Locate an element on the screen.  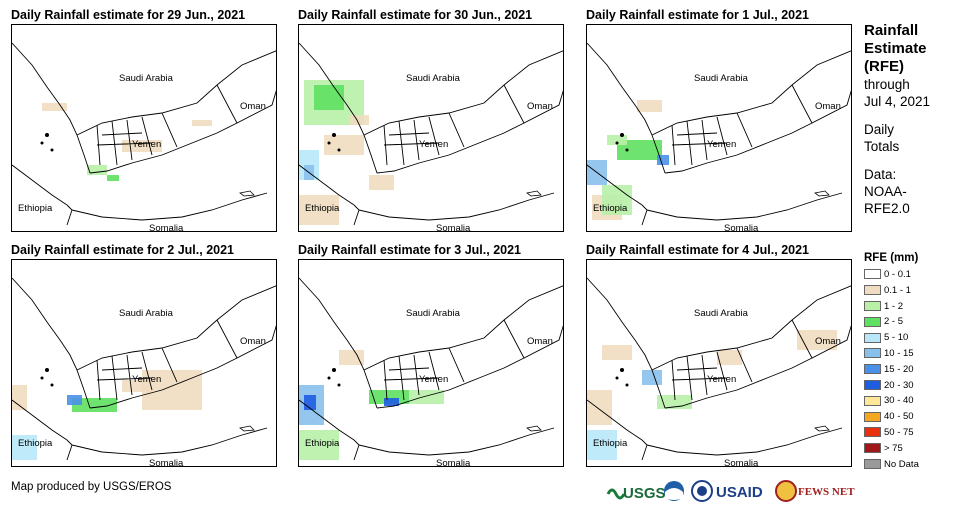
legend-label: No Data is located at coordinates (901, 464).